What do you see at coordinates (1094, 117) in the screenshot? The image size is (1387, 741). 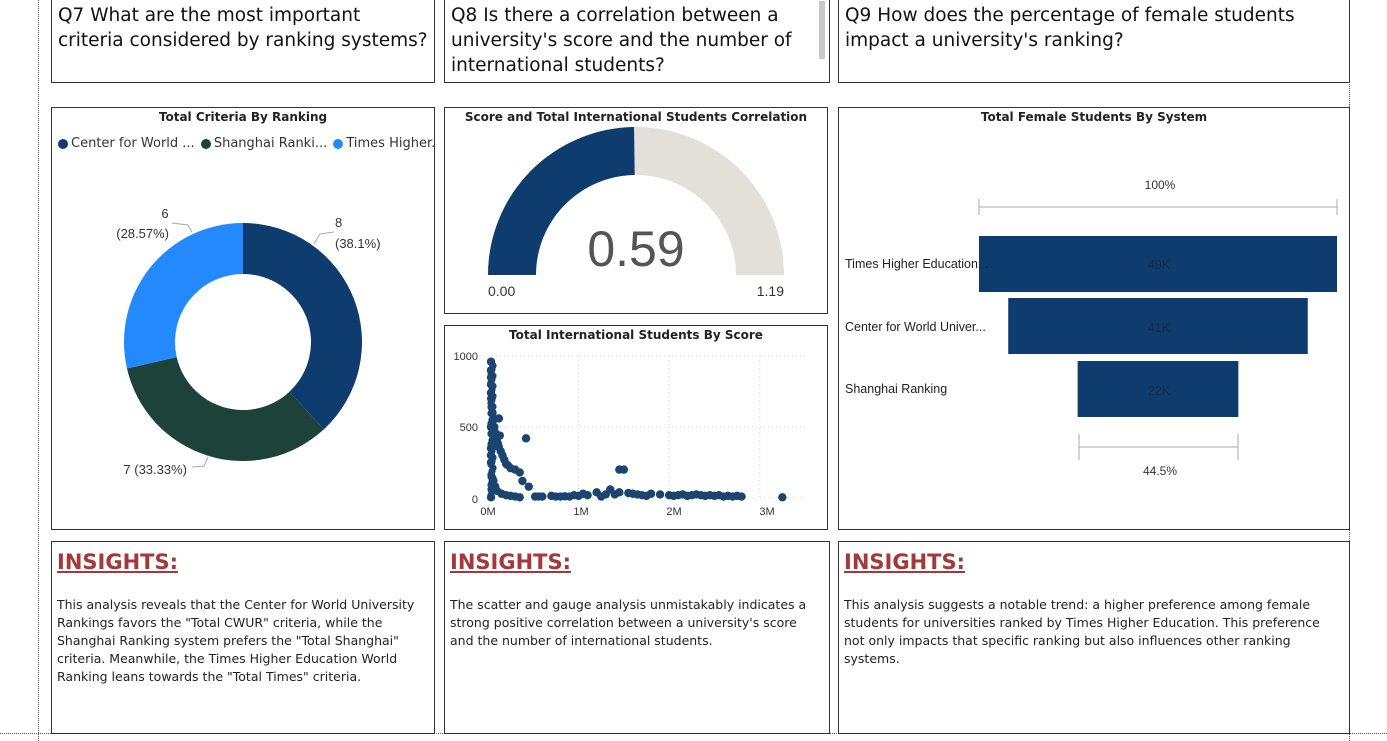 I see `funnel-chart-title: Total Female Students By System` at bounding box center [1094, 117].